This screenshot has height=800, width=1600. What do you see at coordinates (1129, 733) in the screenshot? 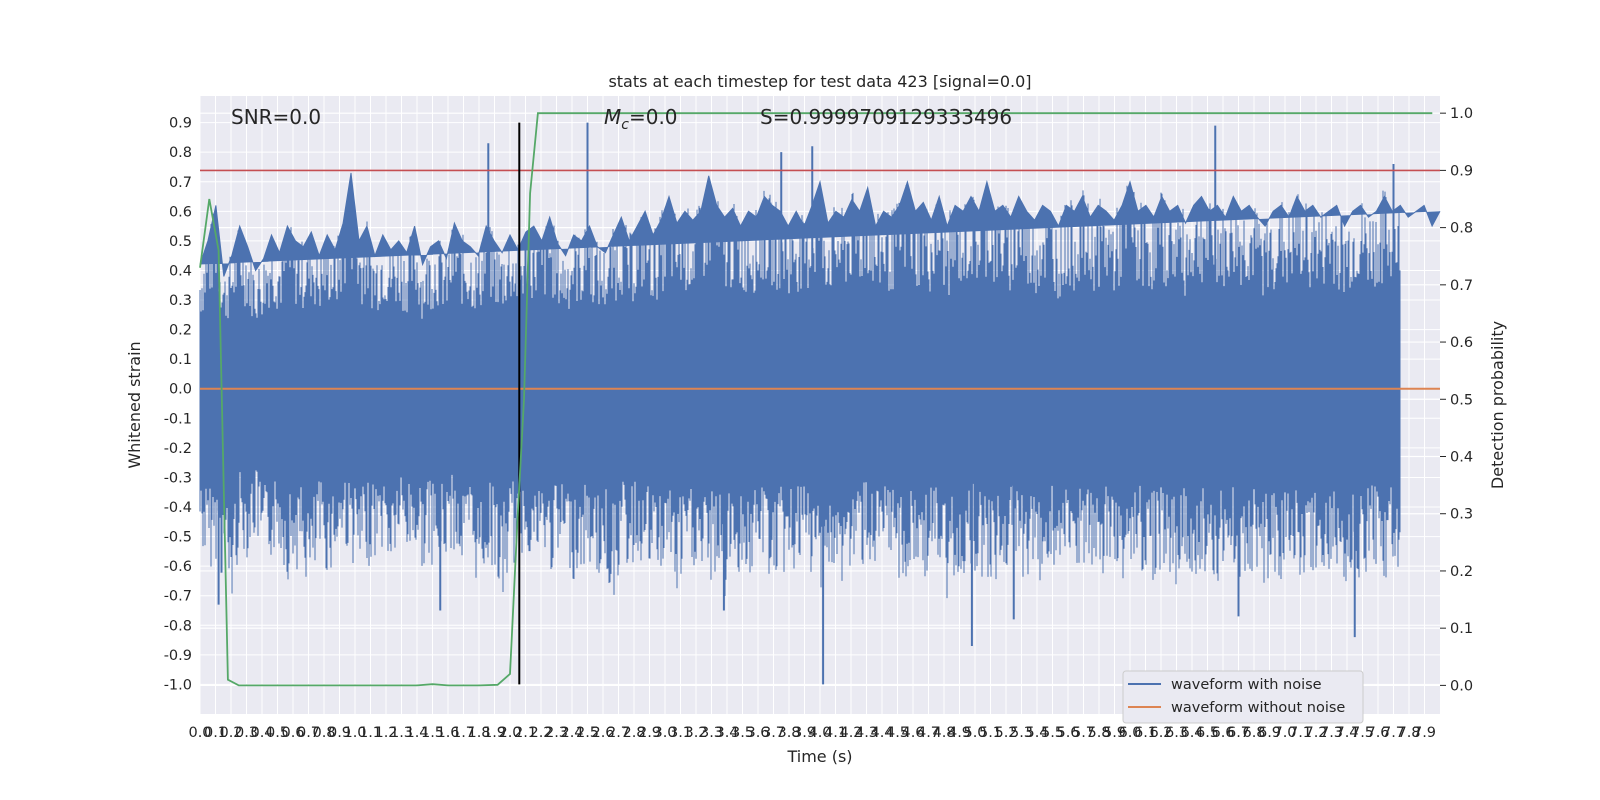
I see `x-tick-label: 6.0` at bounding box center [1129, 733].